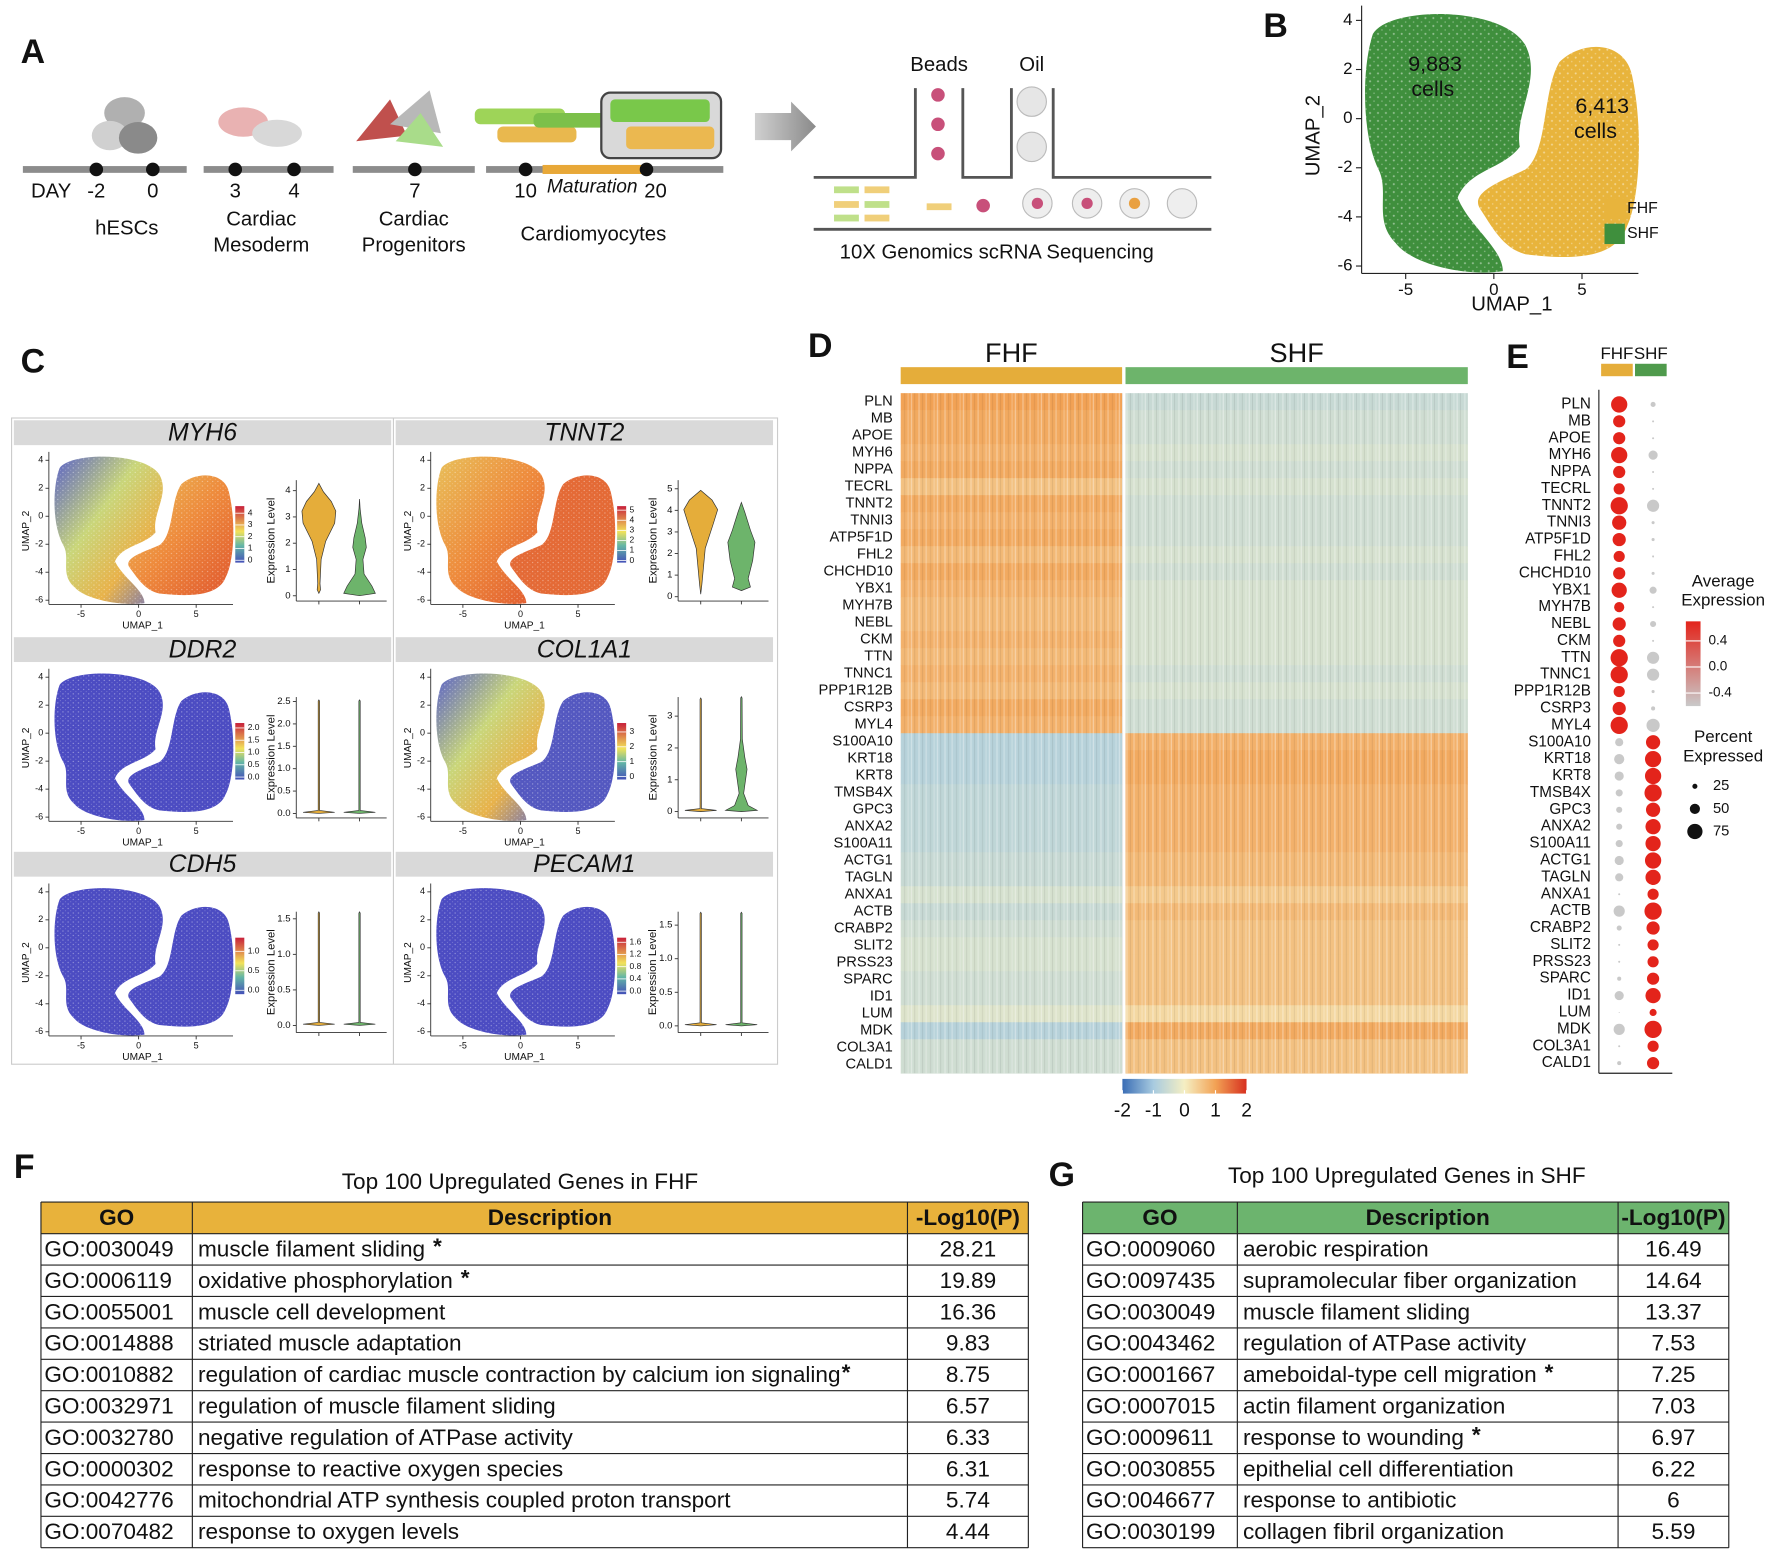  I want to click on log-p-value: 5.74, so click(968, 1500).